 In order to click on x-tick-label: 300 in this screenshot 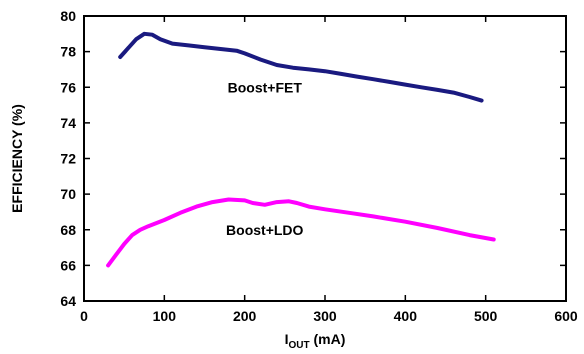, I will do `click(325, 316)`.